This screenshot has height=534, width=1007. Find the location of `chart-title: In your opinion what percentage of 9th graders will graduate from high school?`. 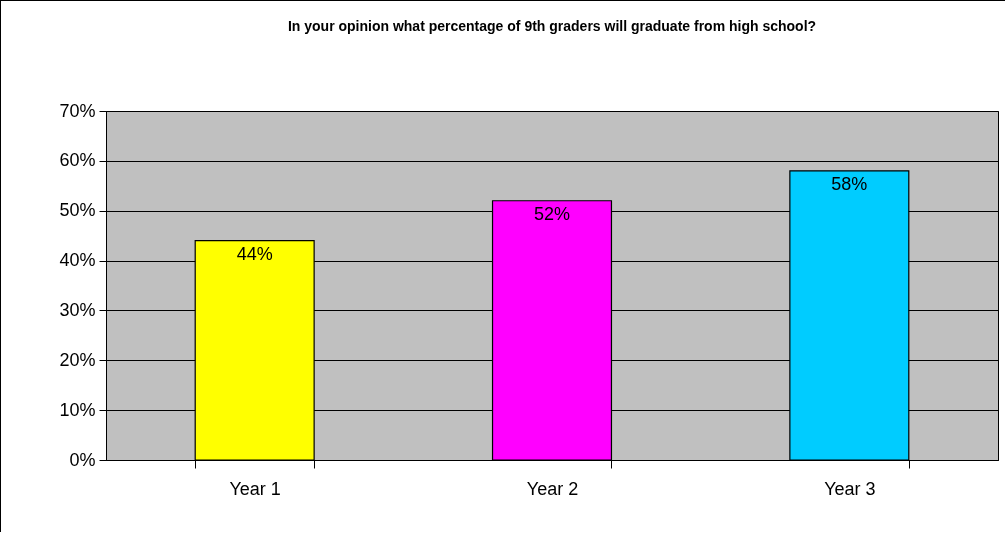

chart-title: In your opinion what percentage of 9th graders will graduate from high school? is located at coordinates (552, 26).